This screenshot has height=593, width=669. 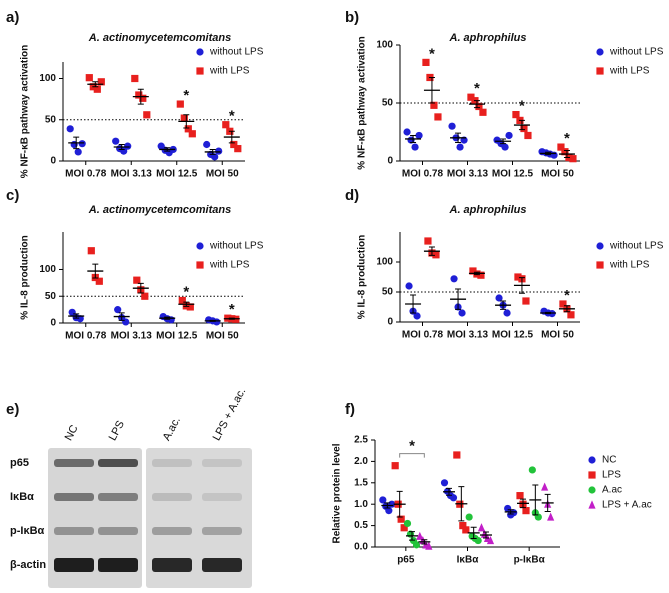 I want to click on panel-label: f), so click(x=350, y=409).